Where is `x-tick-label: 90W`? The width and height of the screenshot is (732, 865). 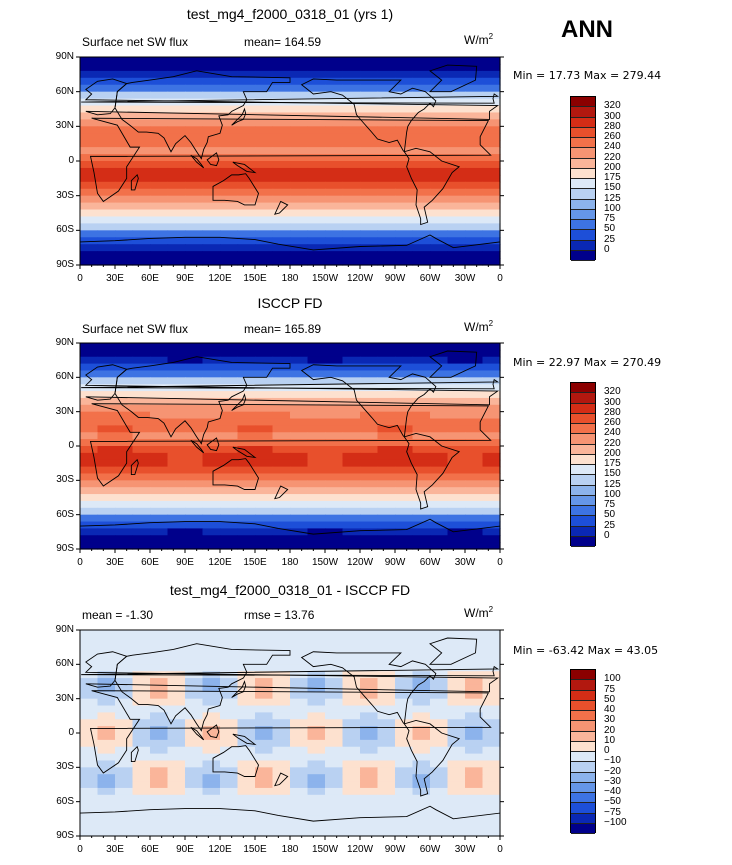 x-tick-label: 90W is located at coordinates (395, 849).